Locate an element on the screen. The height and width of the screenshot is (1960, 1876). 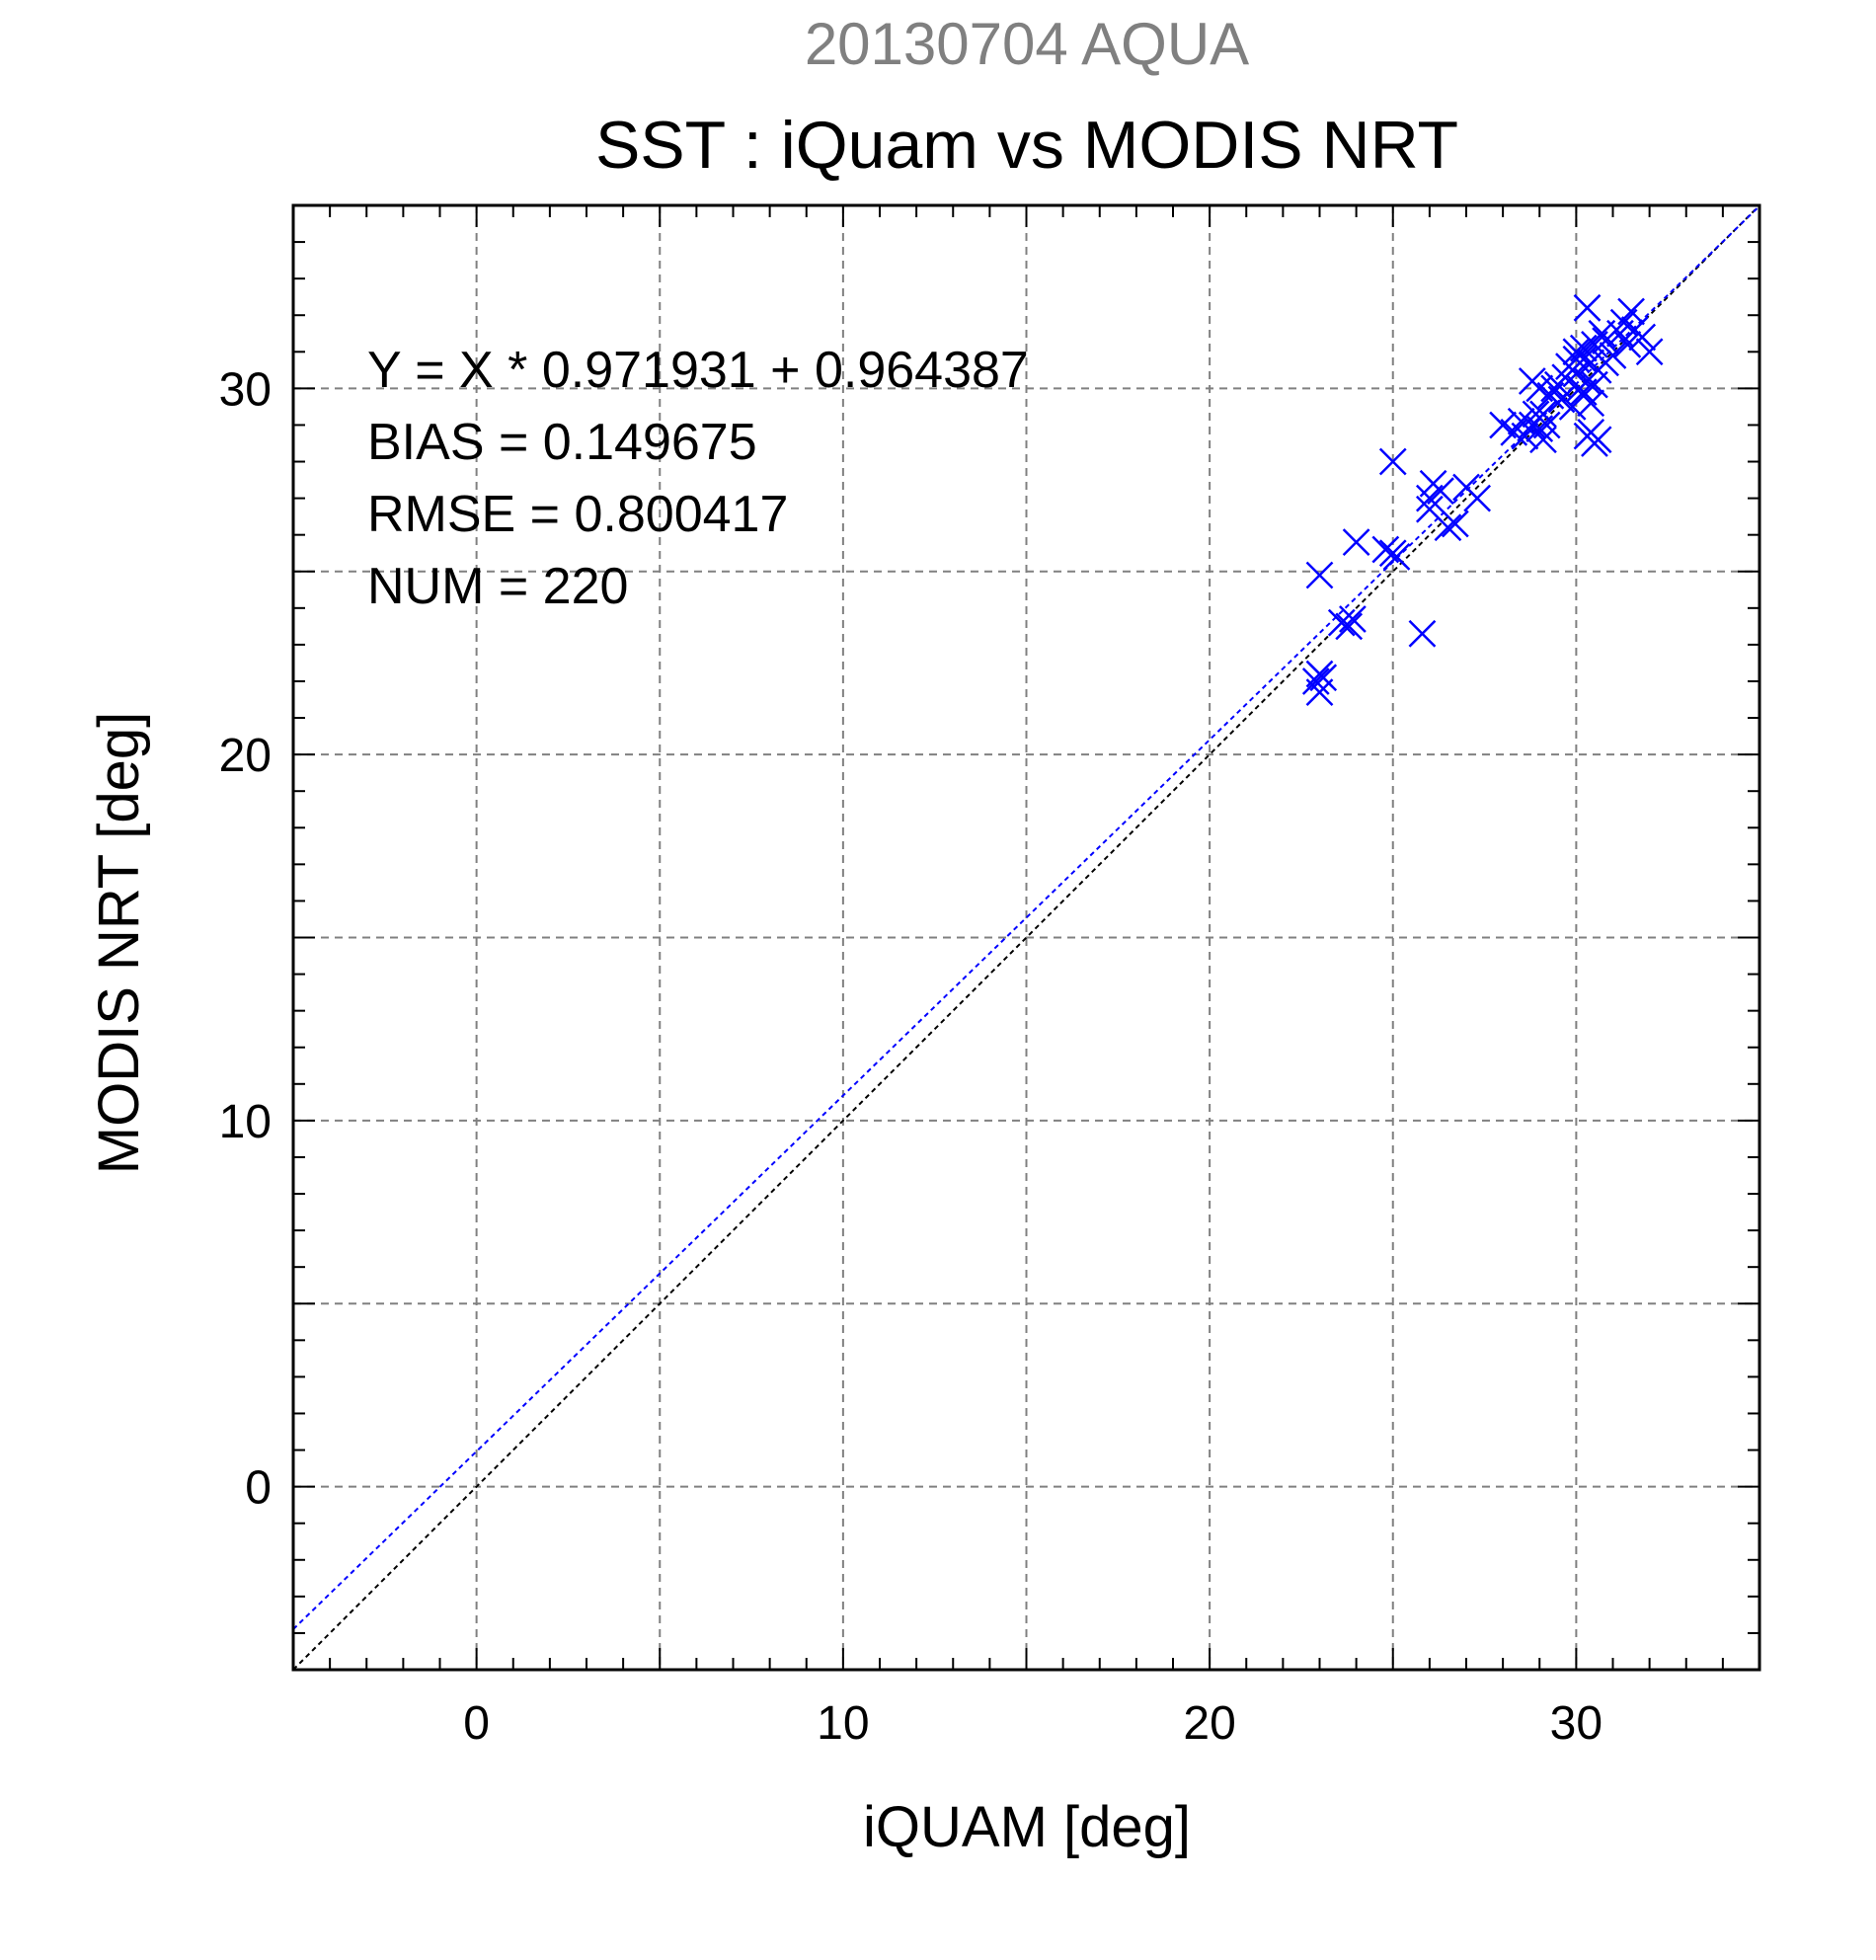
stat-regression-equation: Y = X * 0.971931 + 0.964387 is located at coordinates (698, 371).